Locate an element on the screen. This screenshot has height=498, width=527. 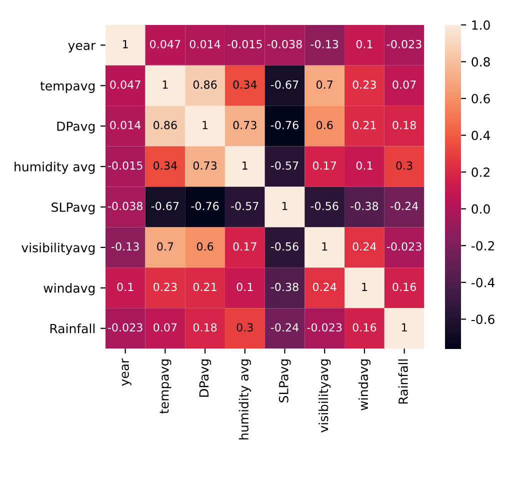
color-bar-label: 0.4 is located at coordinates (481, 135).